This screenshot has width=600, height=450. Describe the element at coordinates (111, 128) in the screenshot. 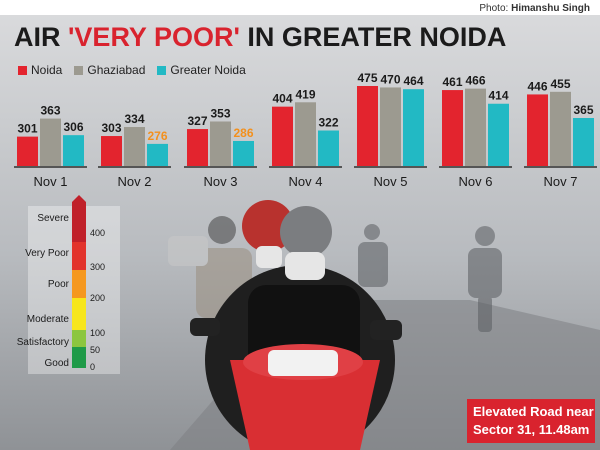

I see `value-label-noida-nov-2: 303` at that location.